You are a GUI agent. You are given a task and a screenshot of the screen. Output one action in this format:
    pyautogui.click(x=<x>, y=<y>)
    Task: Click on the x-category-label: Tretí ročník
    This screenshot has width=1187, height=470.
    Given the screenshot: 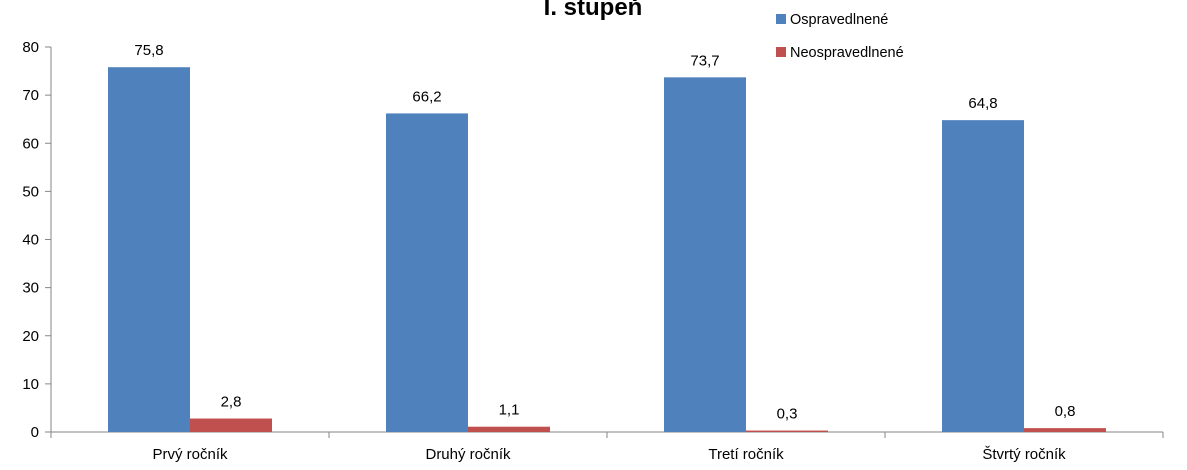 What is the action you would take?
    pyautogui.click(x=746, y=454)
    